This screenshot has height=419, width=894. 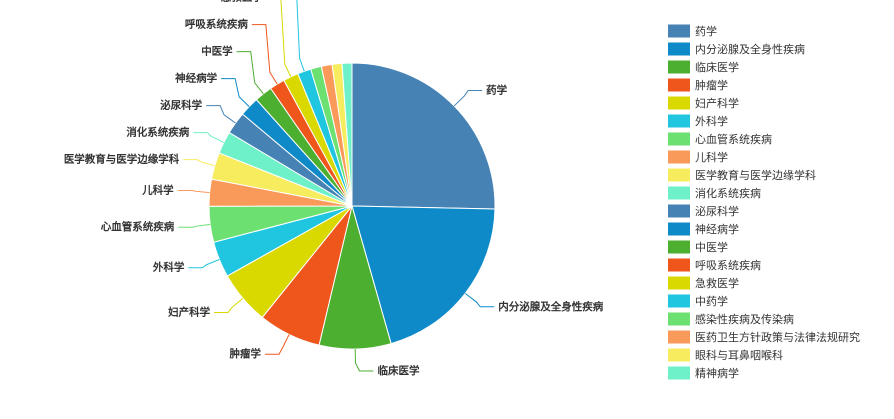 I want to click on legend-label: 儿科学, so click(x=711, y=157).